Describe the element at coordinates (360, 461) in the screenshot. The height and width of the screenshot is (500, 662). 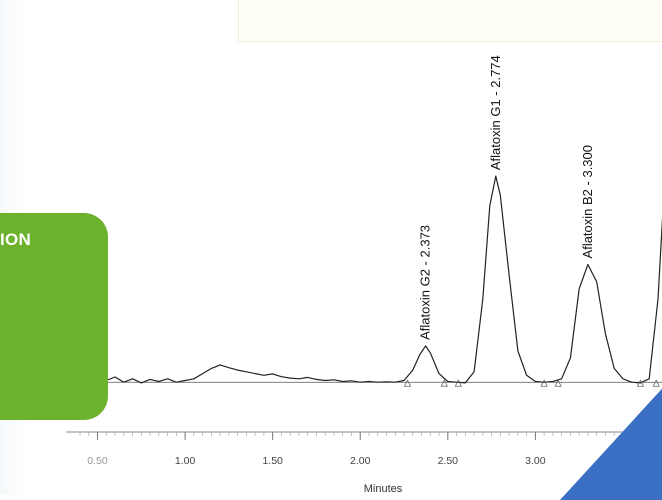
I see `x-tick-label: 2.00` at that location.